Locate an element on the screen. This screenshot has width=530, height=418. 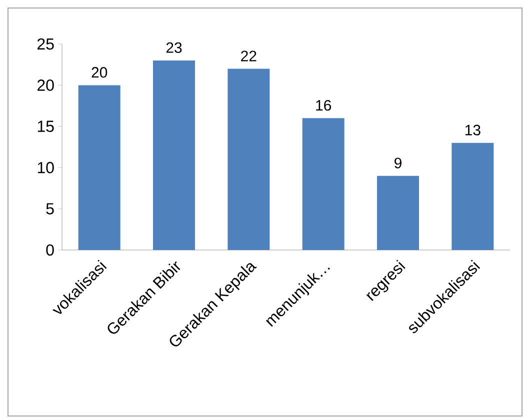
data-label: 22 is located at coordinates (248, 56).